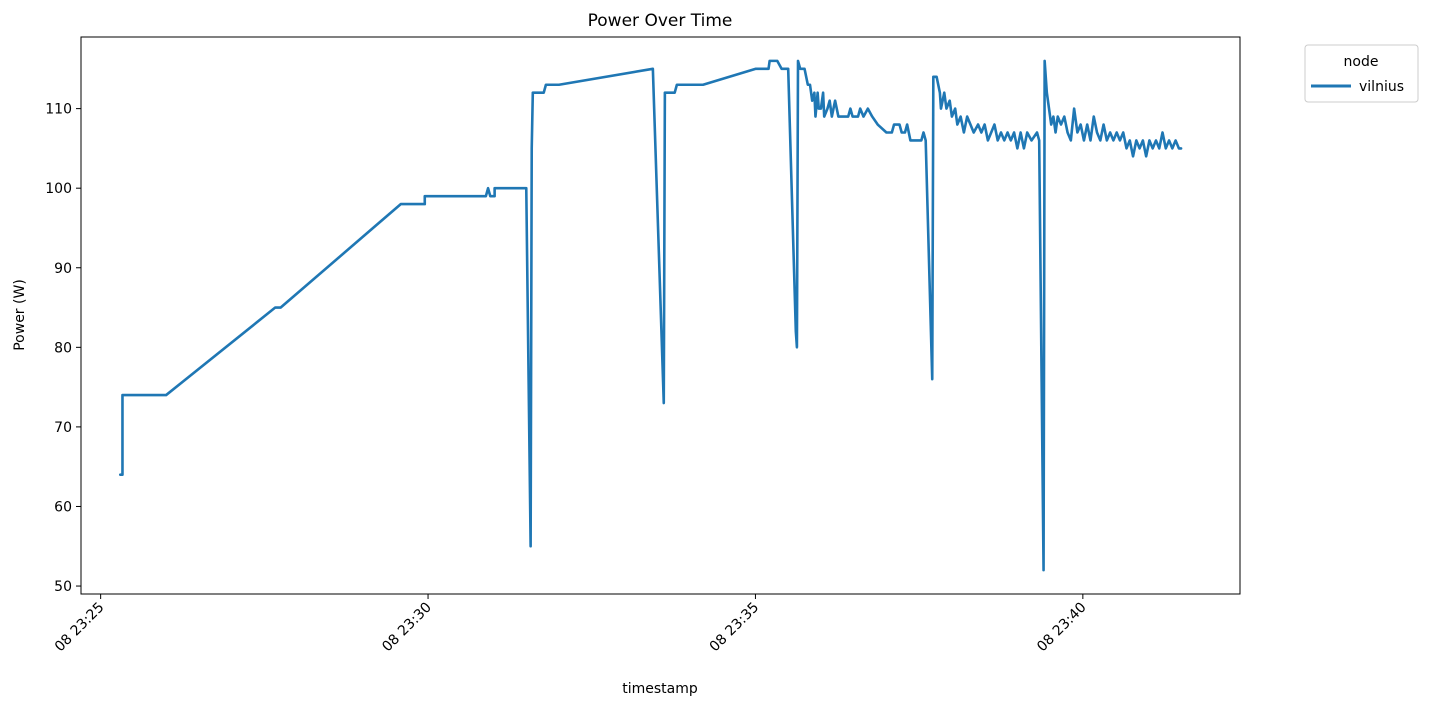 Image resolution: width=1431 pixels, height=708 pixels. Describe the element at coordinates (63, 269) in the screenshot. I see `y-tick-label: 90` at that location.